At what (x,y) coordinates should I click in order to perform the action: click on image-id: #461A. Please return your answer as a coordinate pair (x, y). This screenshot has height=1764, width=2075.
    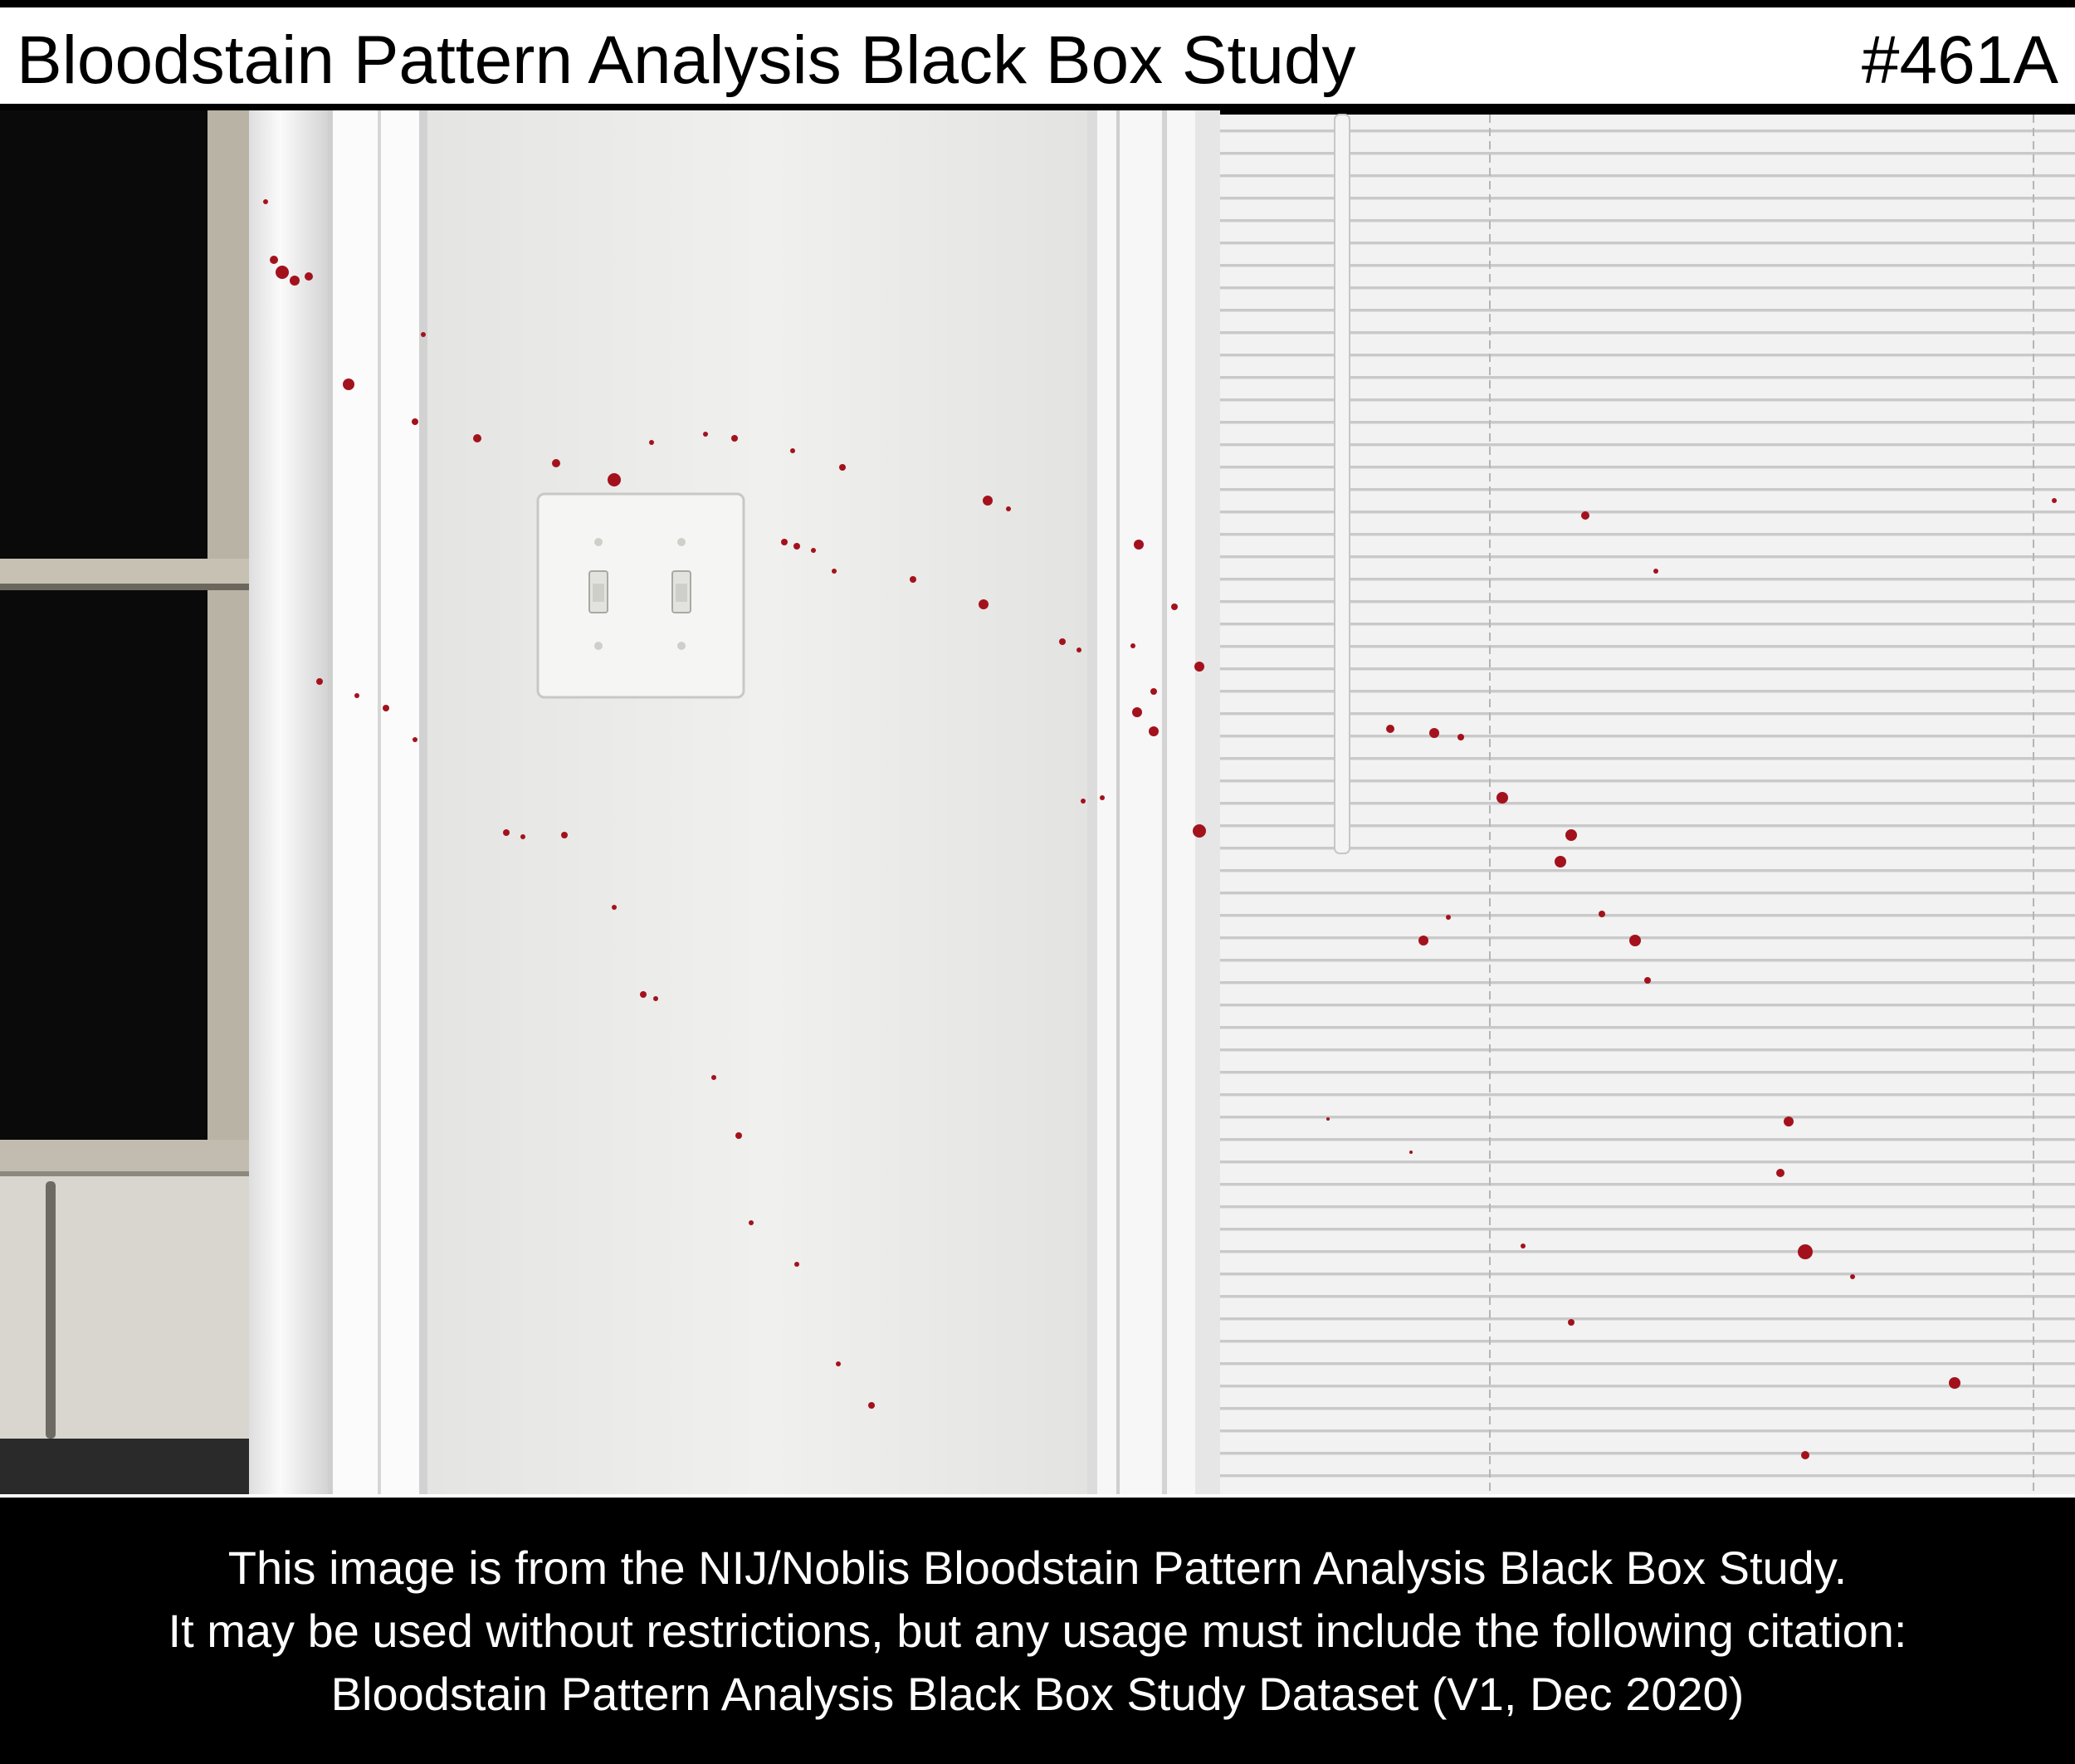
    Looking at the image, I should click on (1960, 60).